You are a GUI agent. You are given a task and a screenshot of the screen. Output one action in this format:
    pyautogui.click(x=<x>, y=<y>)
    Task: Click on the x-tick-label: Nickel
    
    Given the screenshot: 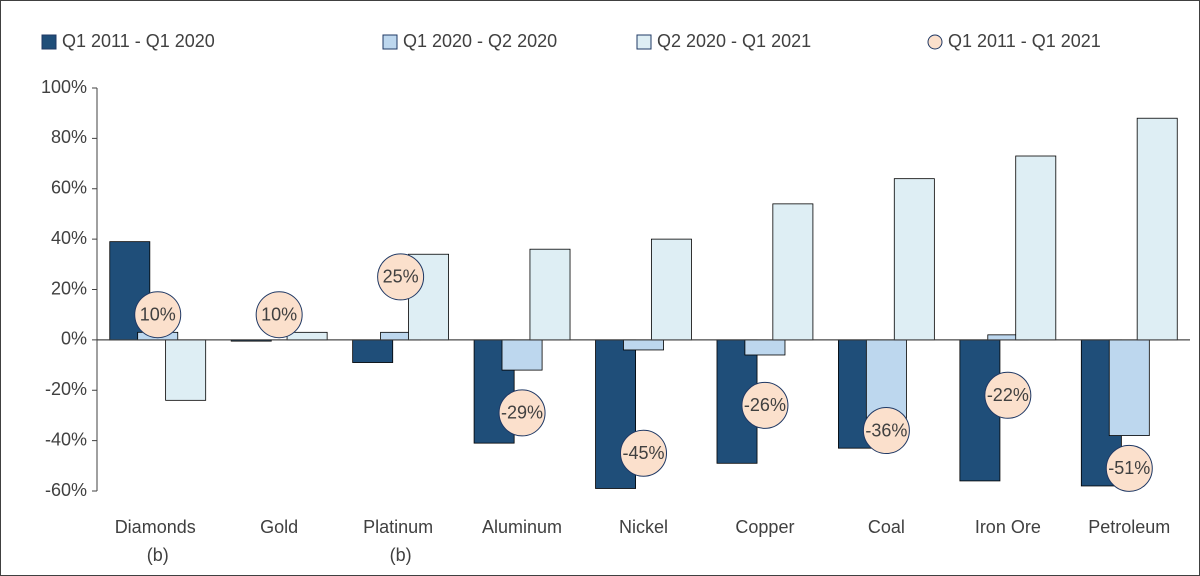 What is the action you would take?
    pyautogui.click(x=643, y=527)
    